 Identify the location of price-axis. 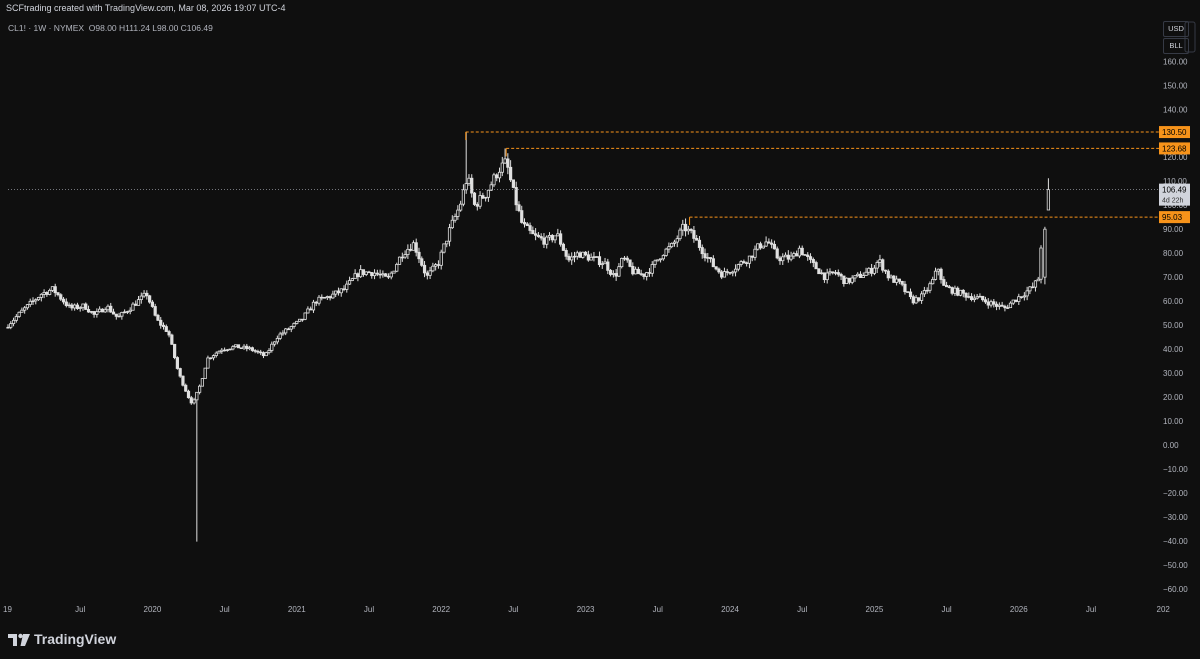
(1179, 309).